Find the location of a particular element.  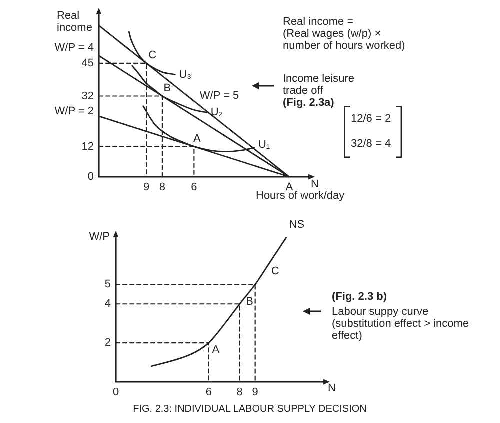

series-label: U₁ is located at coordinates (264, 145).